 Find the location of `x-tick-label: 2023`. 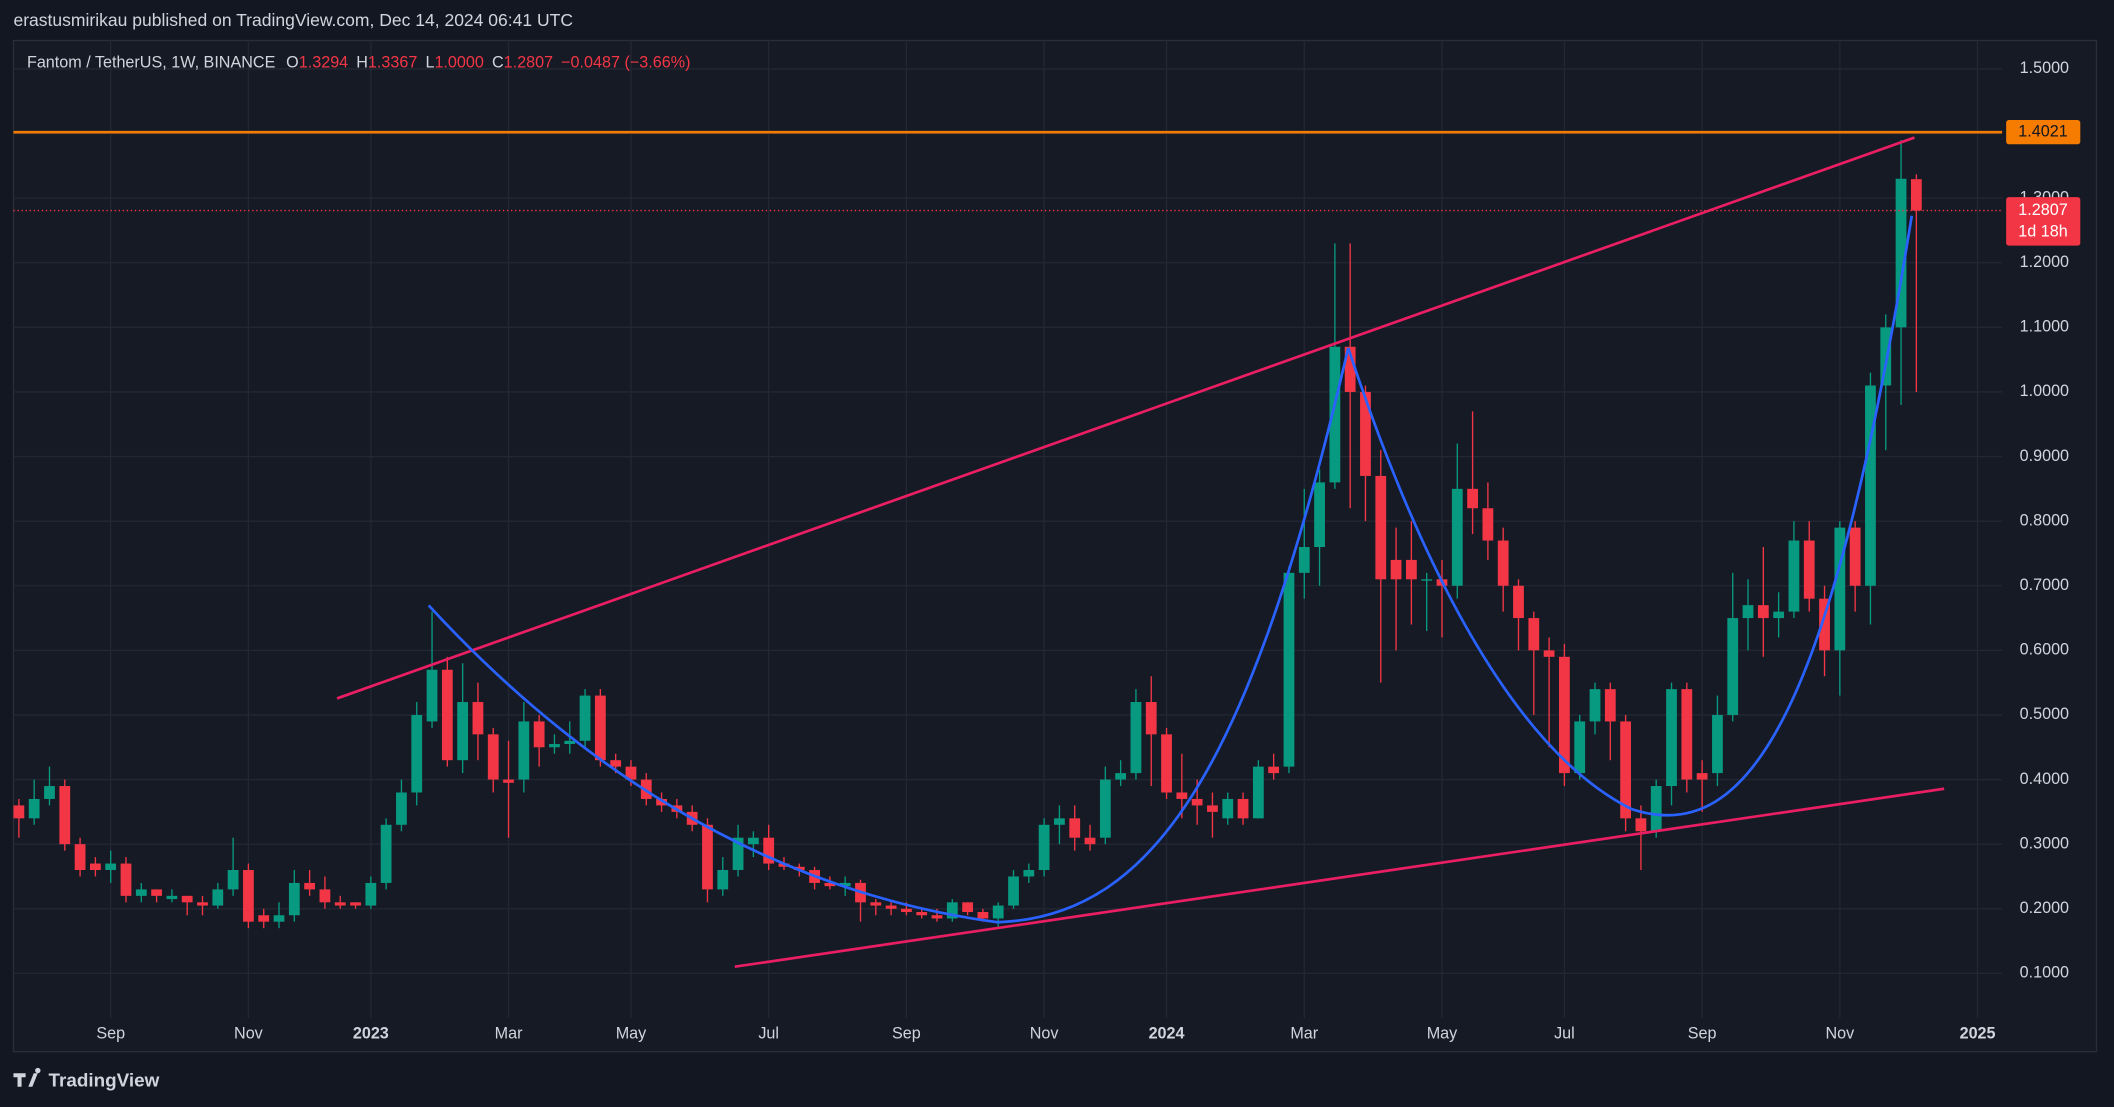

x-tick-label: 2023 is located at coordinates (371, 1033).